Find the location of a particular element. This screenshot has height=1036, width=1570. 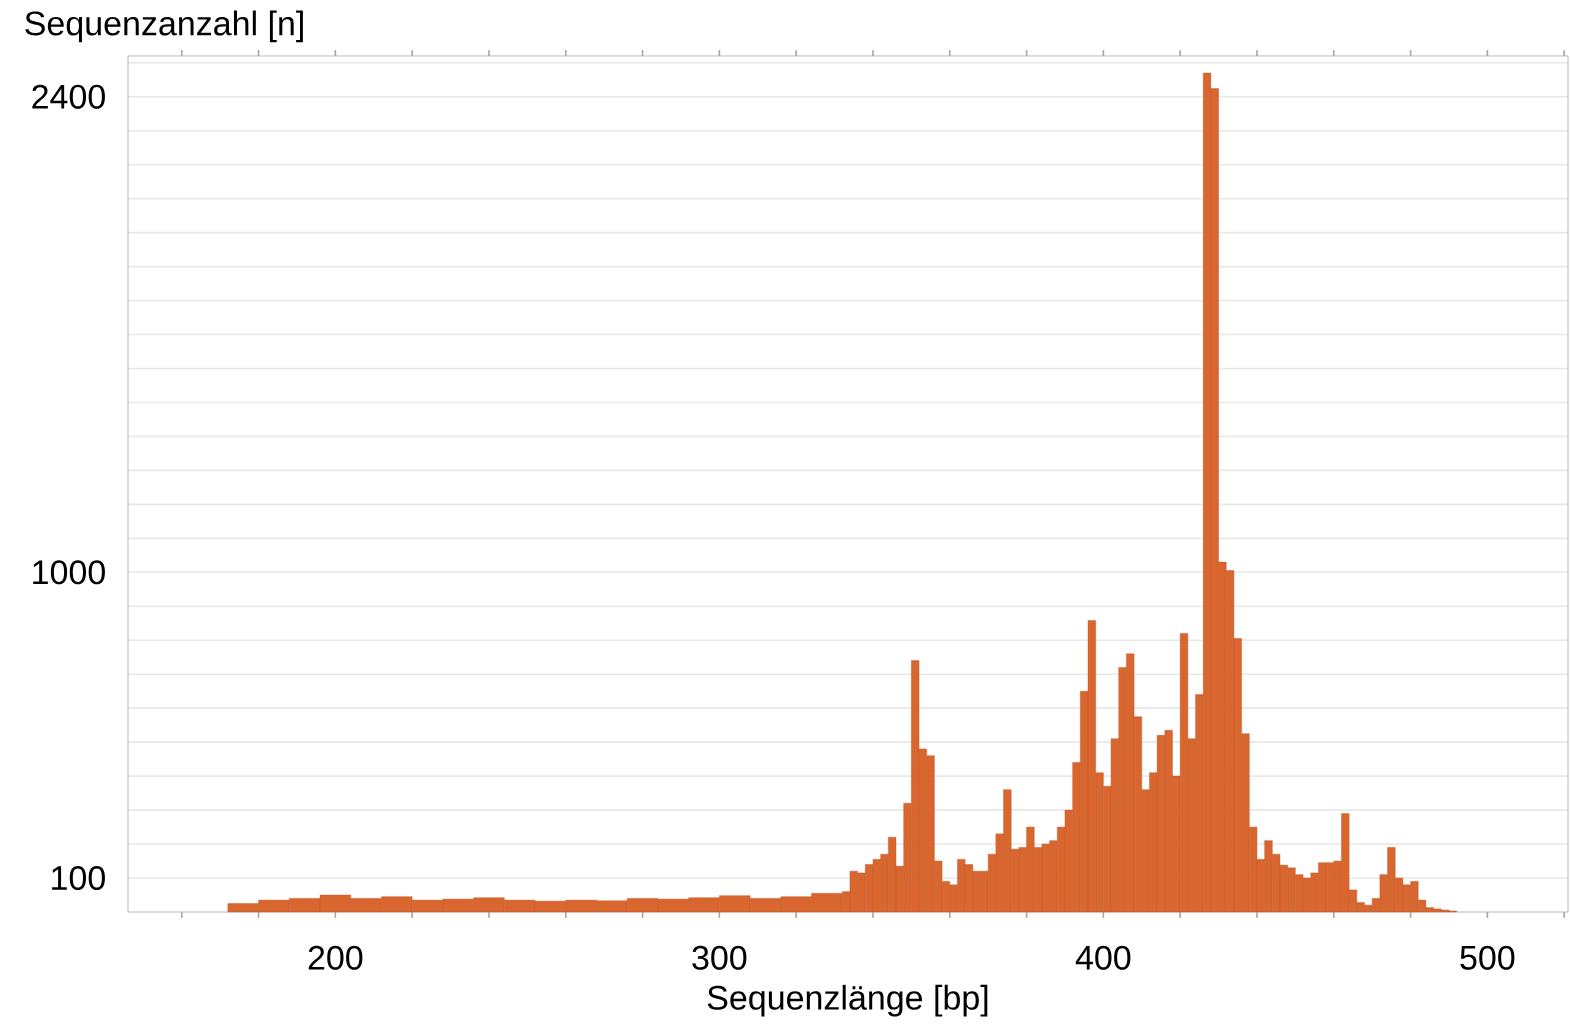

x-tick-label: 200 is located at coordinates (335, 957).